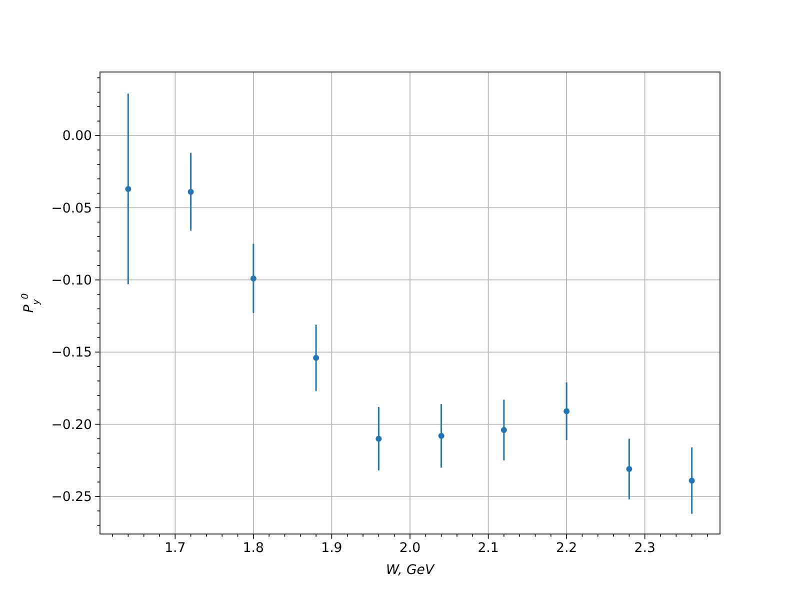  I want to click on y-tick-label: −0.05, so click(71, 208).